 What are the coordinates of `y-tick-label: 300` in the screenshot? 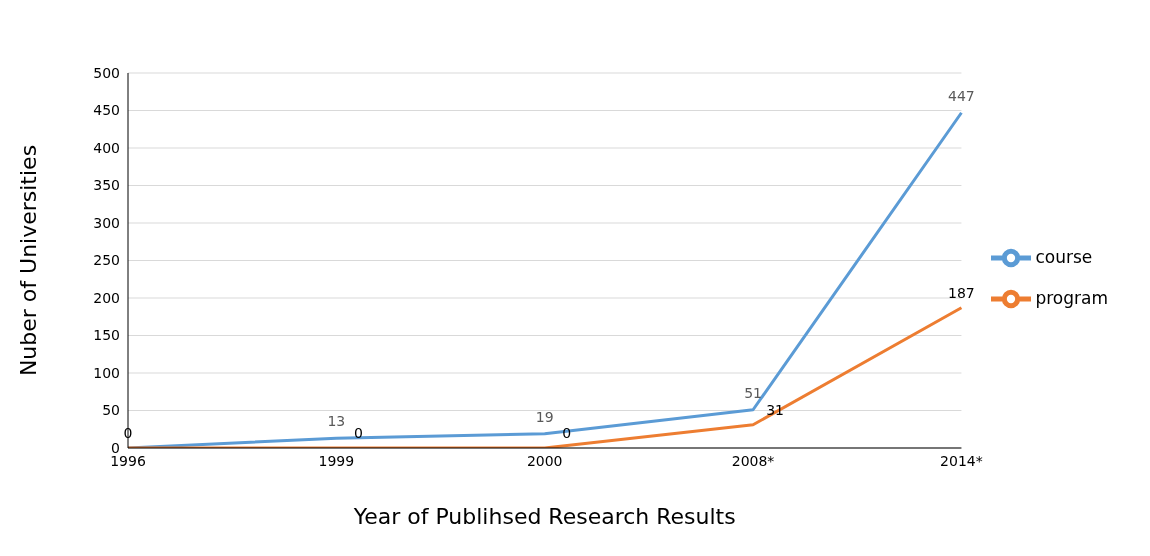 It's located at (106, 222).